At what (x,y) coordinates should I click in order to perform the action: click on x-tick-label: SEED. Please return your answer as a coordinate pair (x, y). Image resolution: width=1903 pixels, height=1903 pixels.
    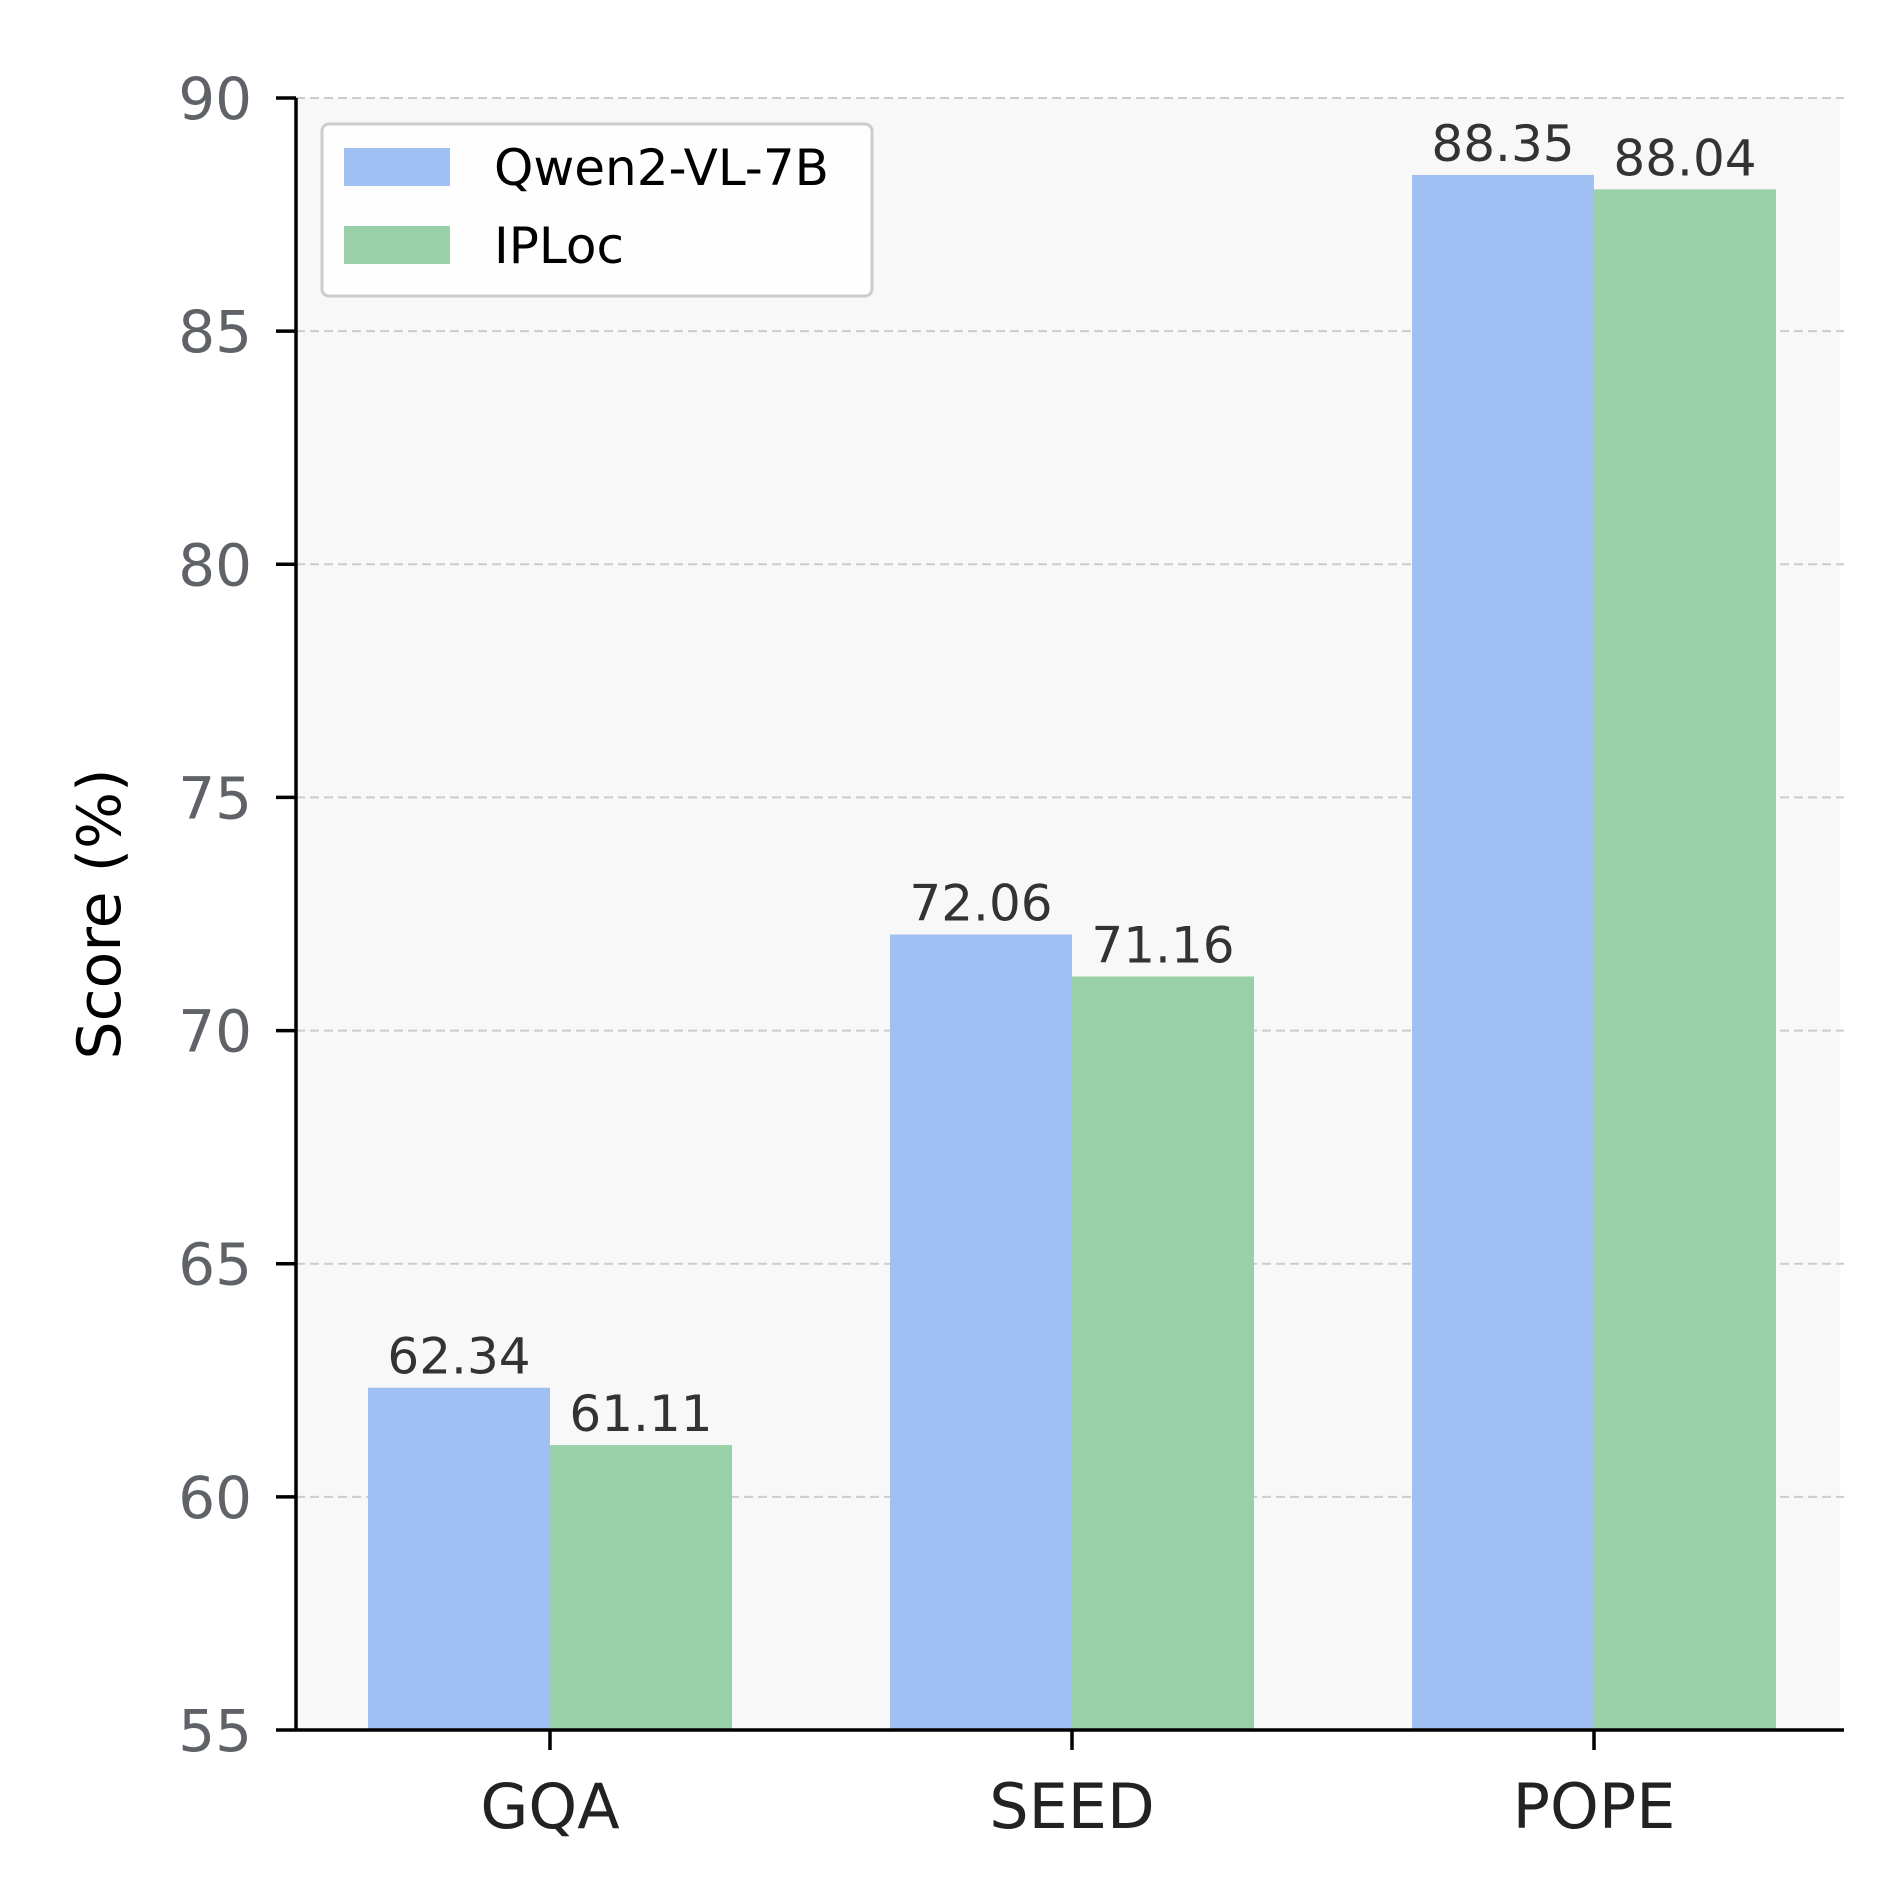
    Looking at the image, I should click on (1071, 1806).